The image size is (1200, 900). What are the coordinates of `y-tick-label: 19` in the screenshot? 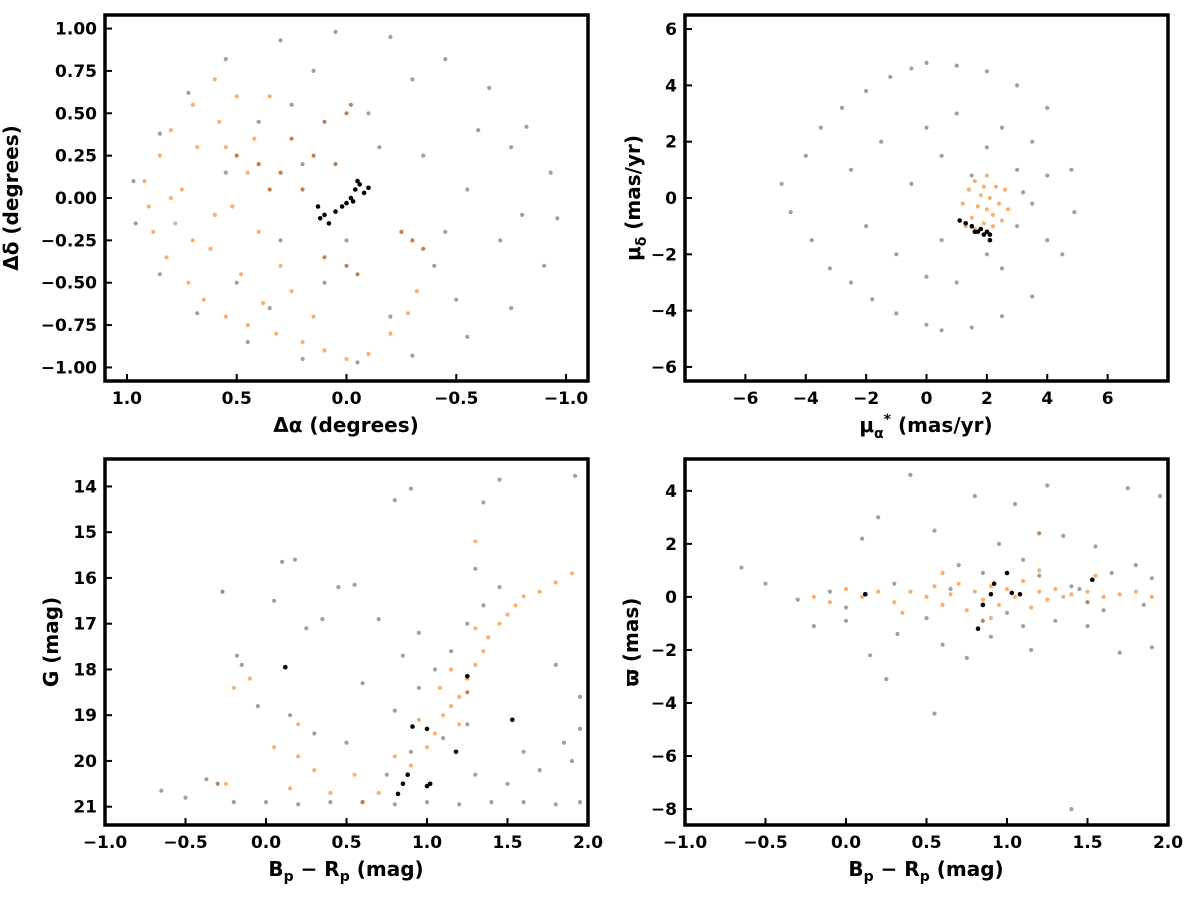 It's located at (85, 716).